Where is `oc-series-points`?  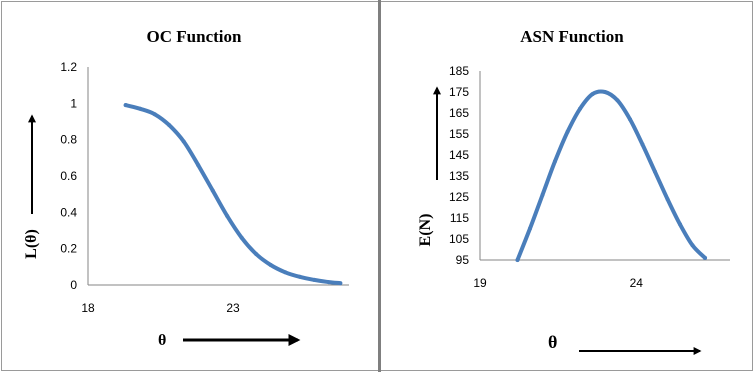 oc-series-points is located at coordinates (233, 194).